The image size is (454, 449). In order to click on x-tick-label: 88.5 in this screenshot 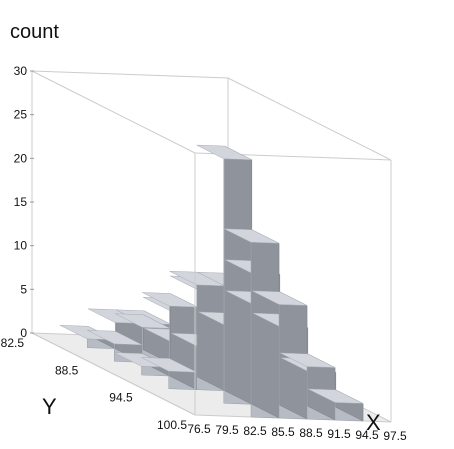, I will do `click(311, 433)`.